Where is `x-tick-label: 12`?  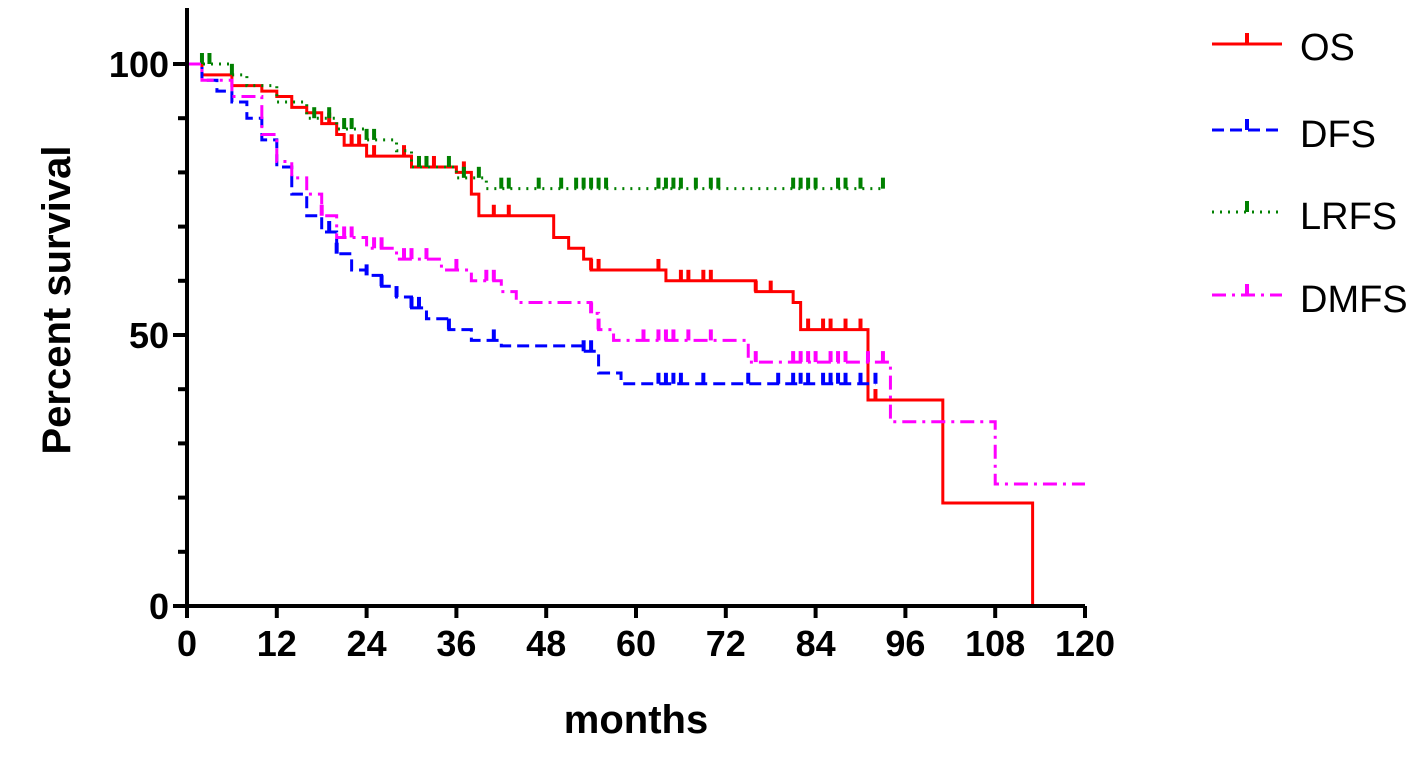
x-tick-label: 12 is located at coordinates (277, 643).